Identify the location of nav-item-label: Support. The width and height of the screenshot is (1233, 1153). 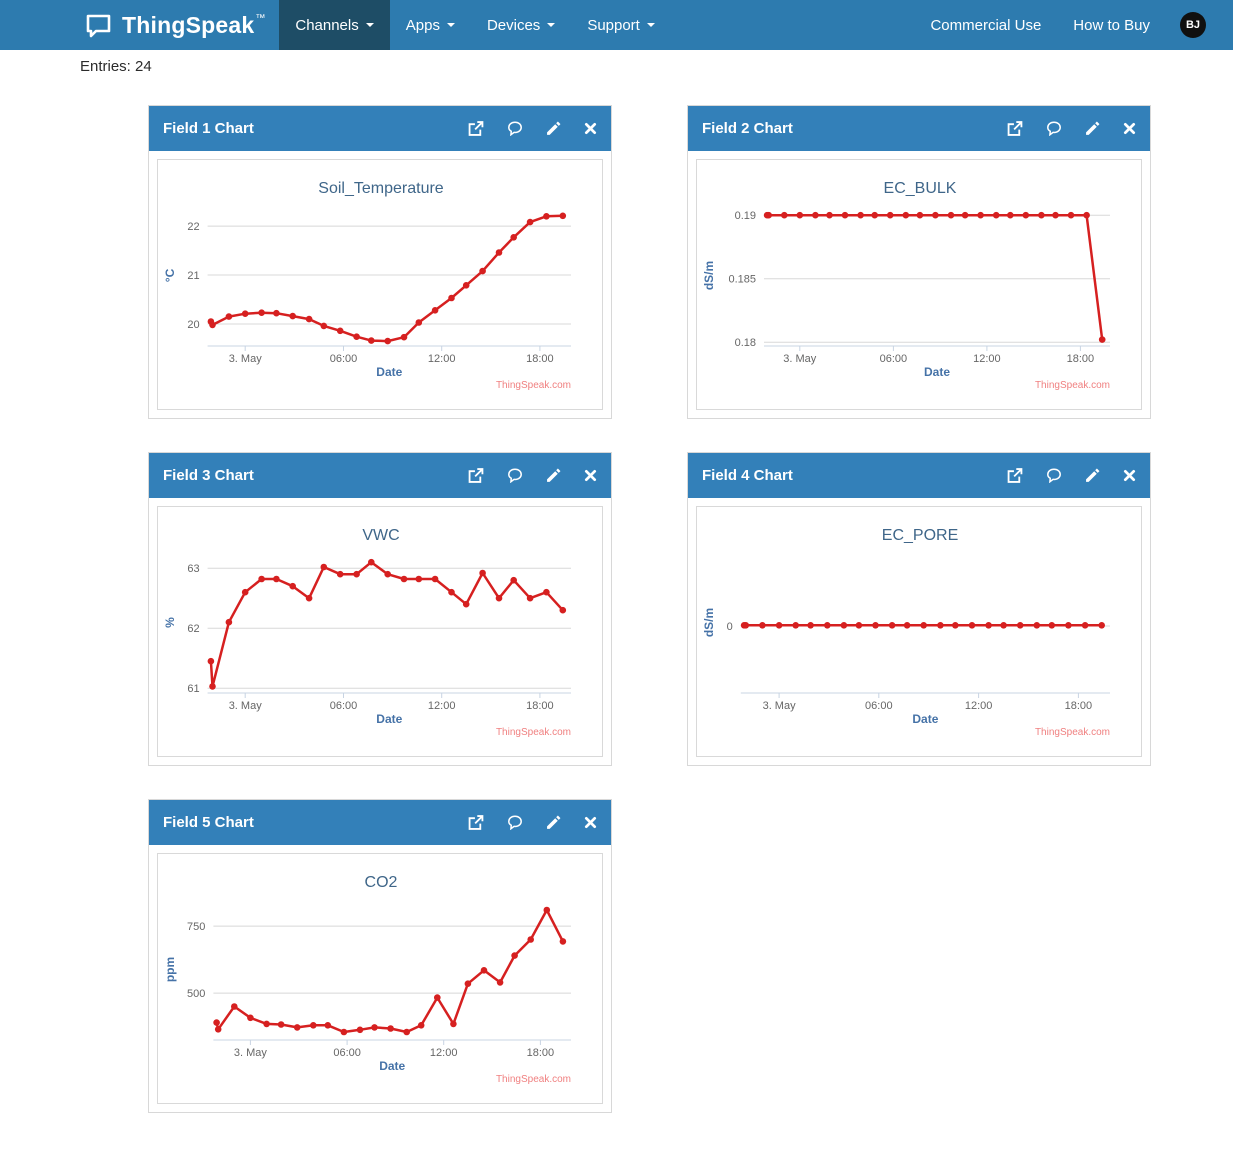
(613, 25).